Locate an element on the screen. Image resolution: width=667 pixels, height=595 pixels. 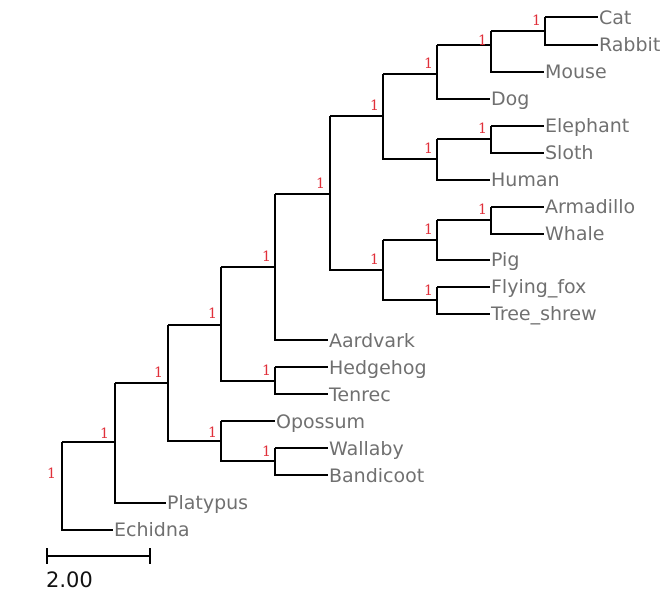
support-eutheria-marsupials: 1 is located at coordinates (158, 373).